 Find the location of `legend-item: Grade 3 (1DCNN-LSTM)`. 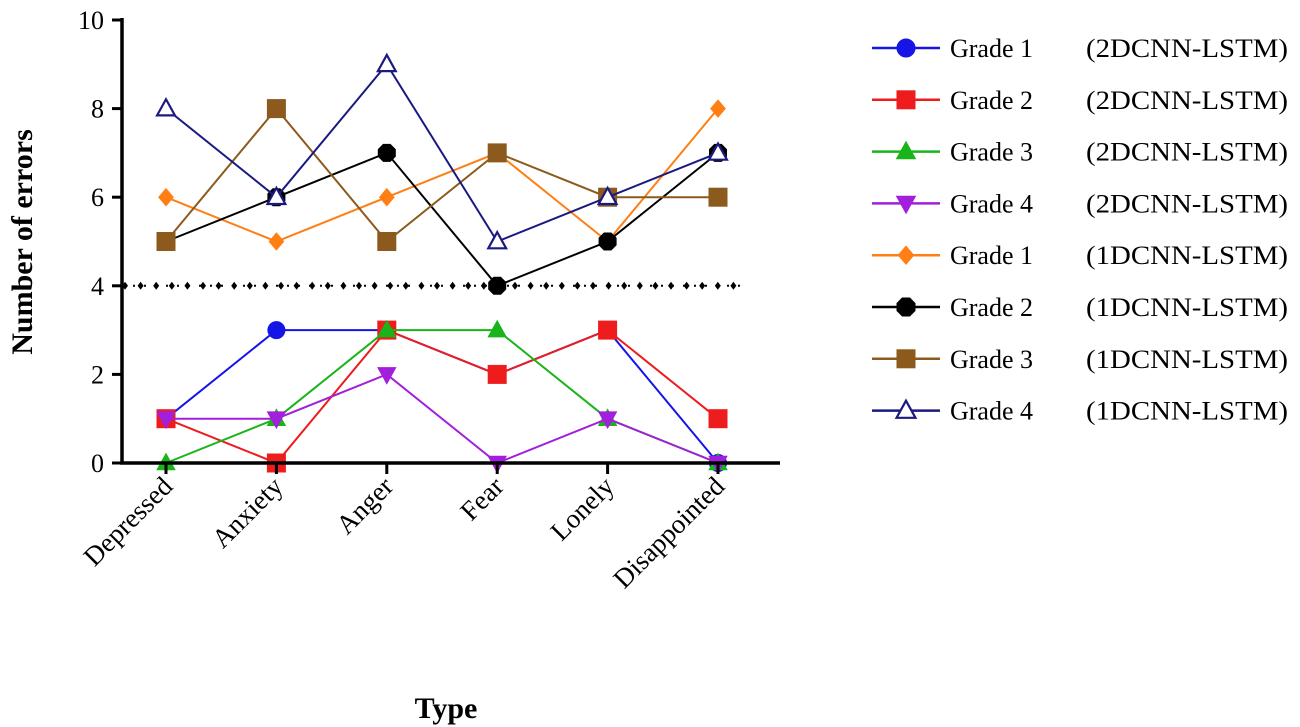

legend-item: Grade 3 (1DCNN-LSTM) is located at coordinates (1080, 359).